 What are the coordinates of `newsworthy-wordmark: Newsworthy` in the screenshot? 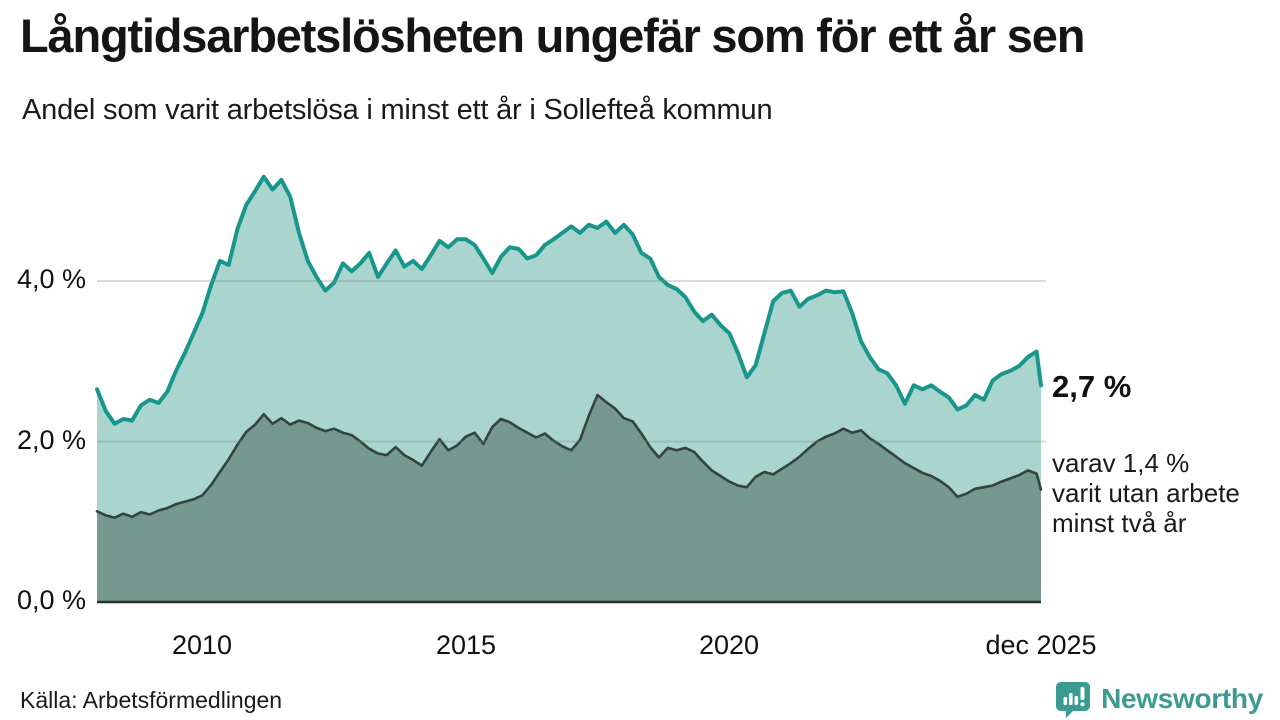 It's located at (1182, 698).